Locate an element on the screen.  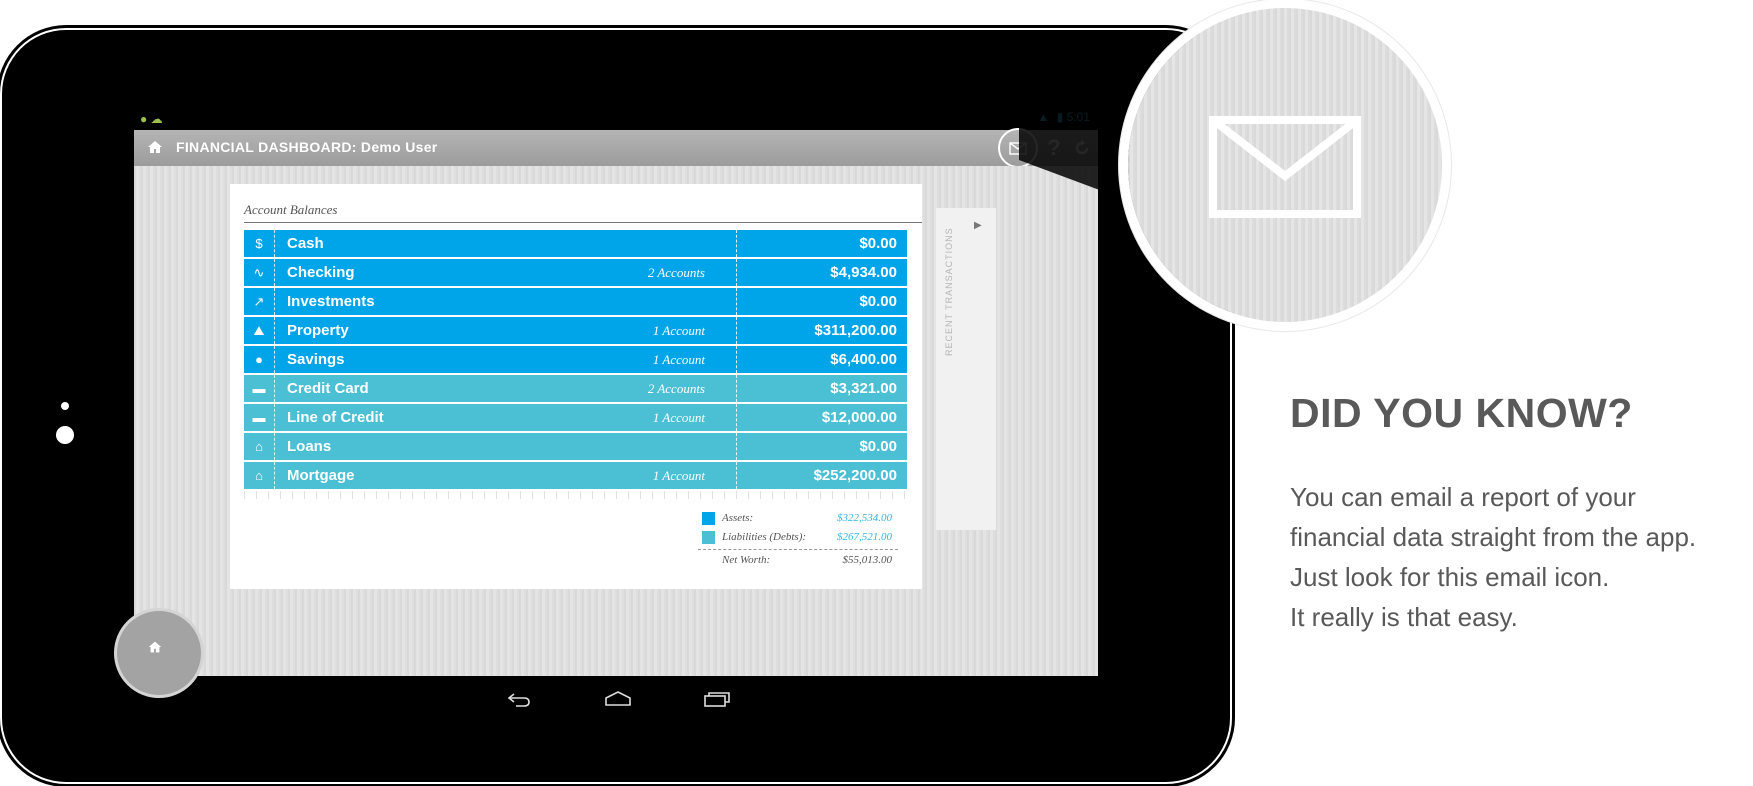
recent-apps-button is located at coordinates (717, 699).